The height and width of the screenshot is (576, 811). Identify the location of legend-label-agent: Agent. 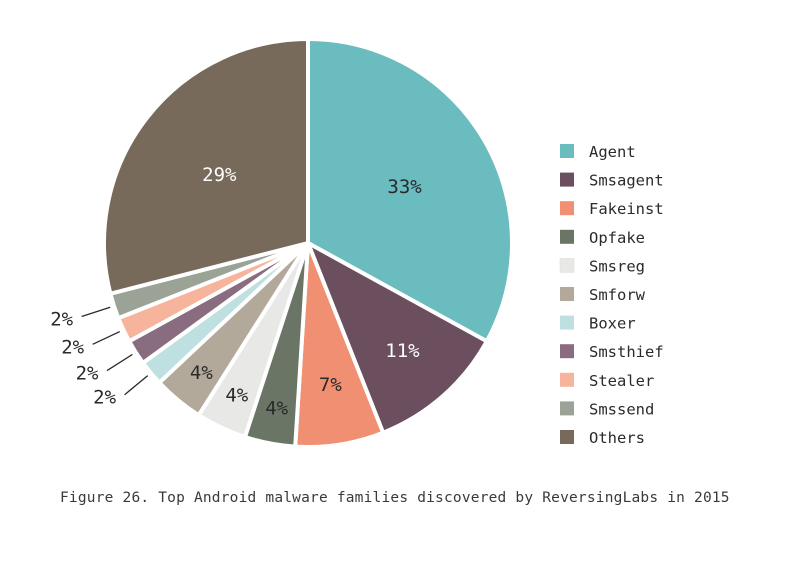
(612, 152).